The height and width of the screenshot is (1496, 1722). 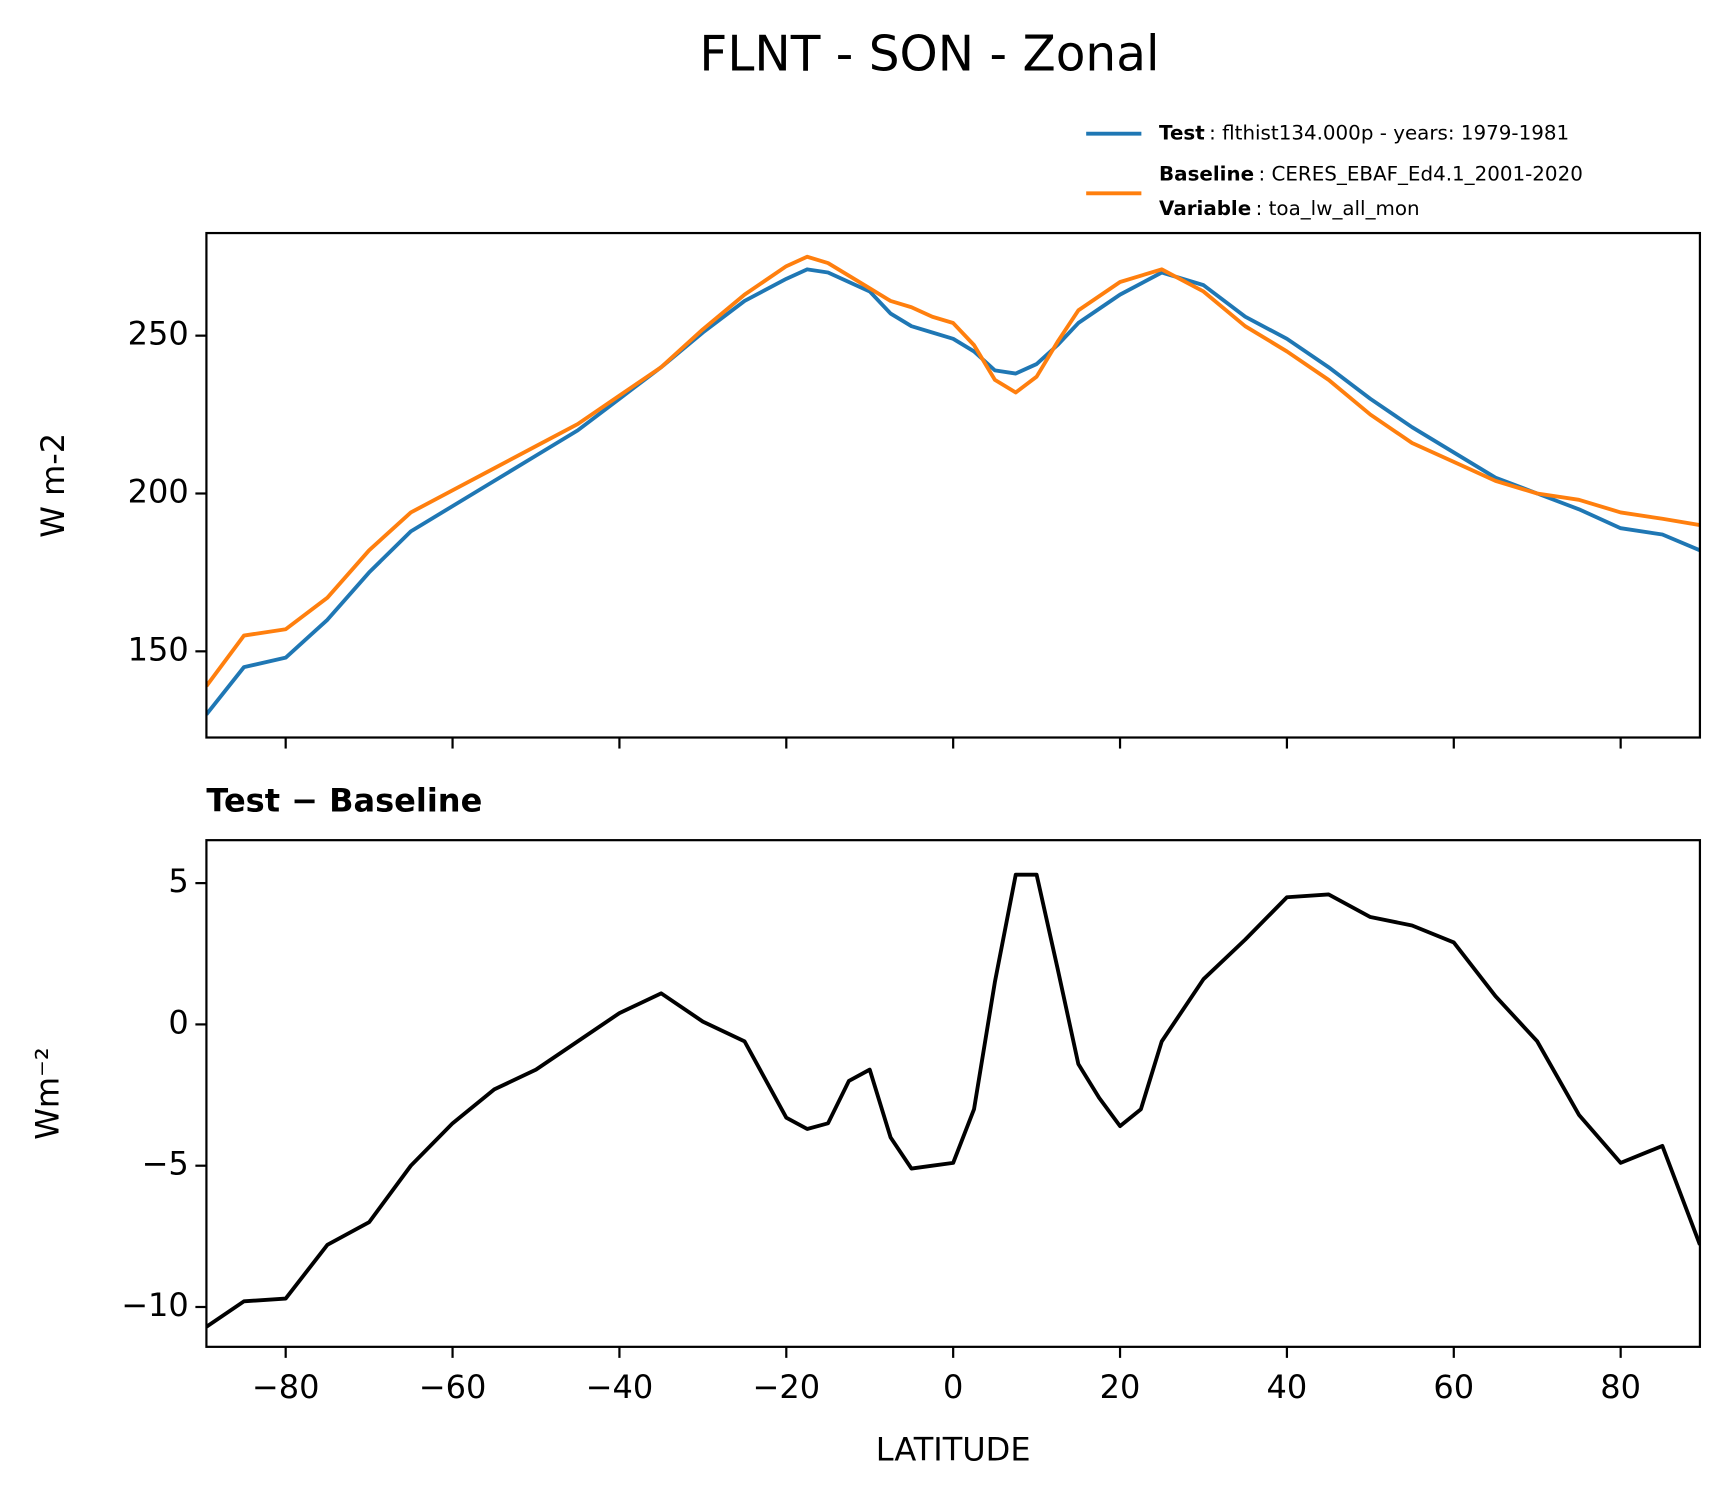 I want to click on x-tick-label: −80, so click(x=286, y=1387).